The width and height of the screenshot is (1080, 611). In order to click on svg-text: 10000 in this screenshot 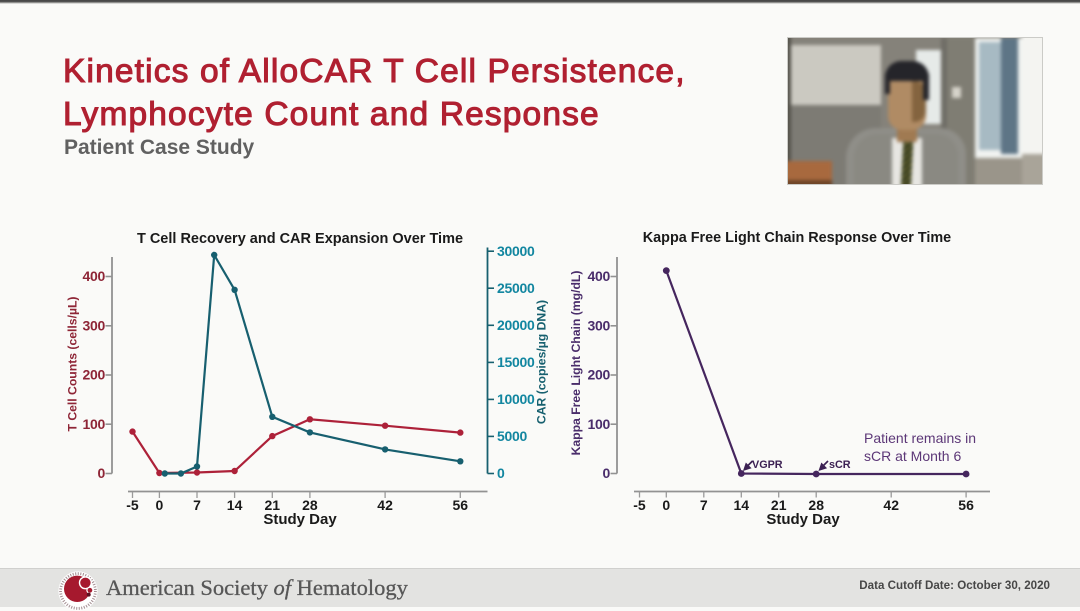, I will do `click(516, 399)`.